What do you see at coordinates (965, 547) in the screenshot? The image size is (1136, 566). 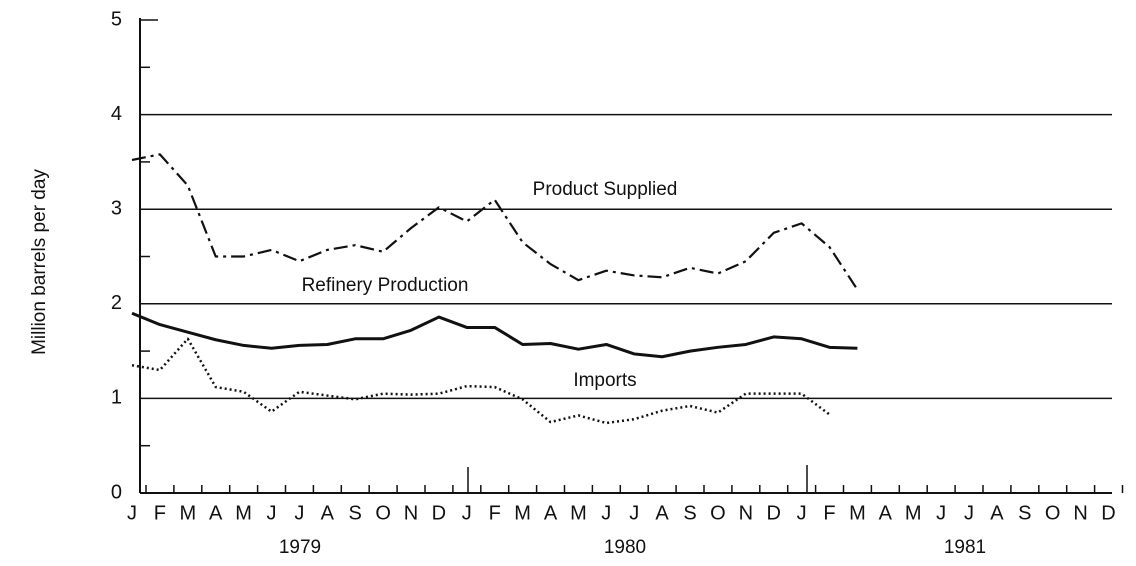 I see `year-label: 1981` at bounding box center [965, 547].